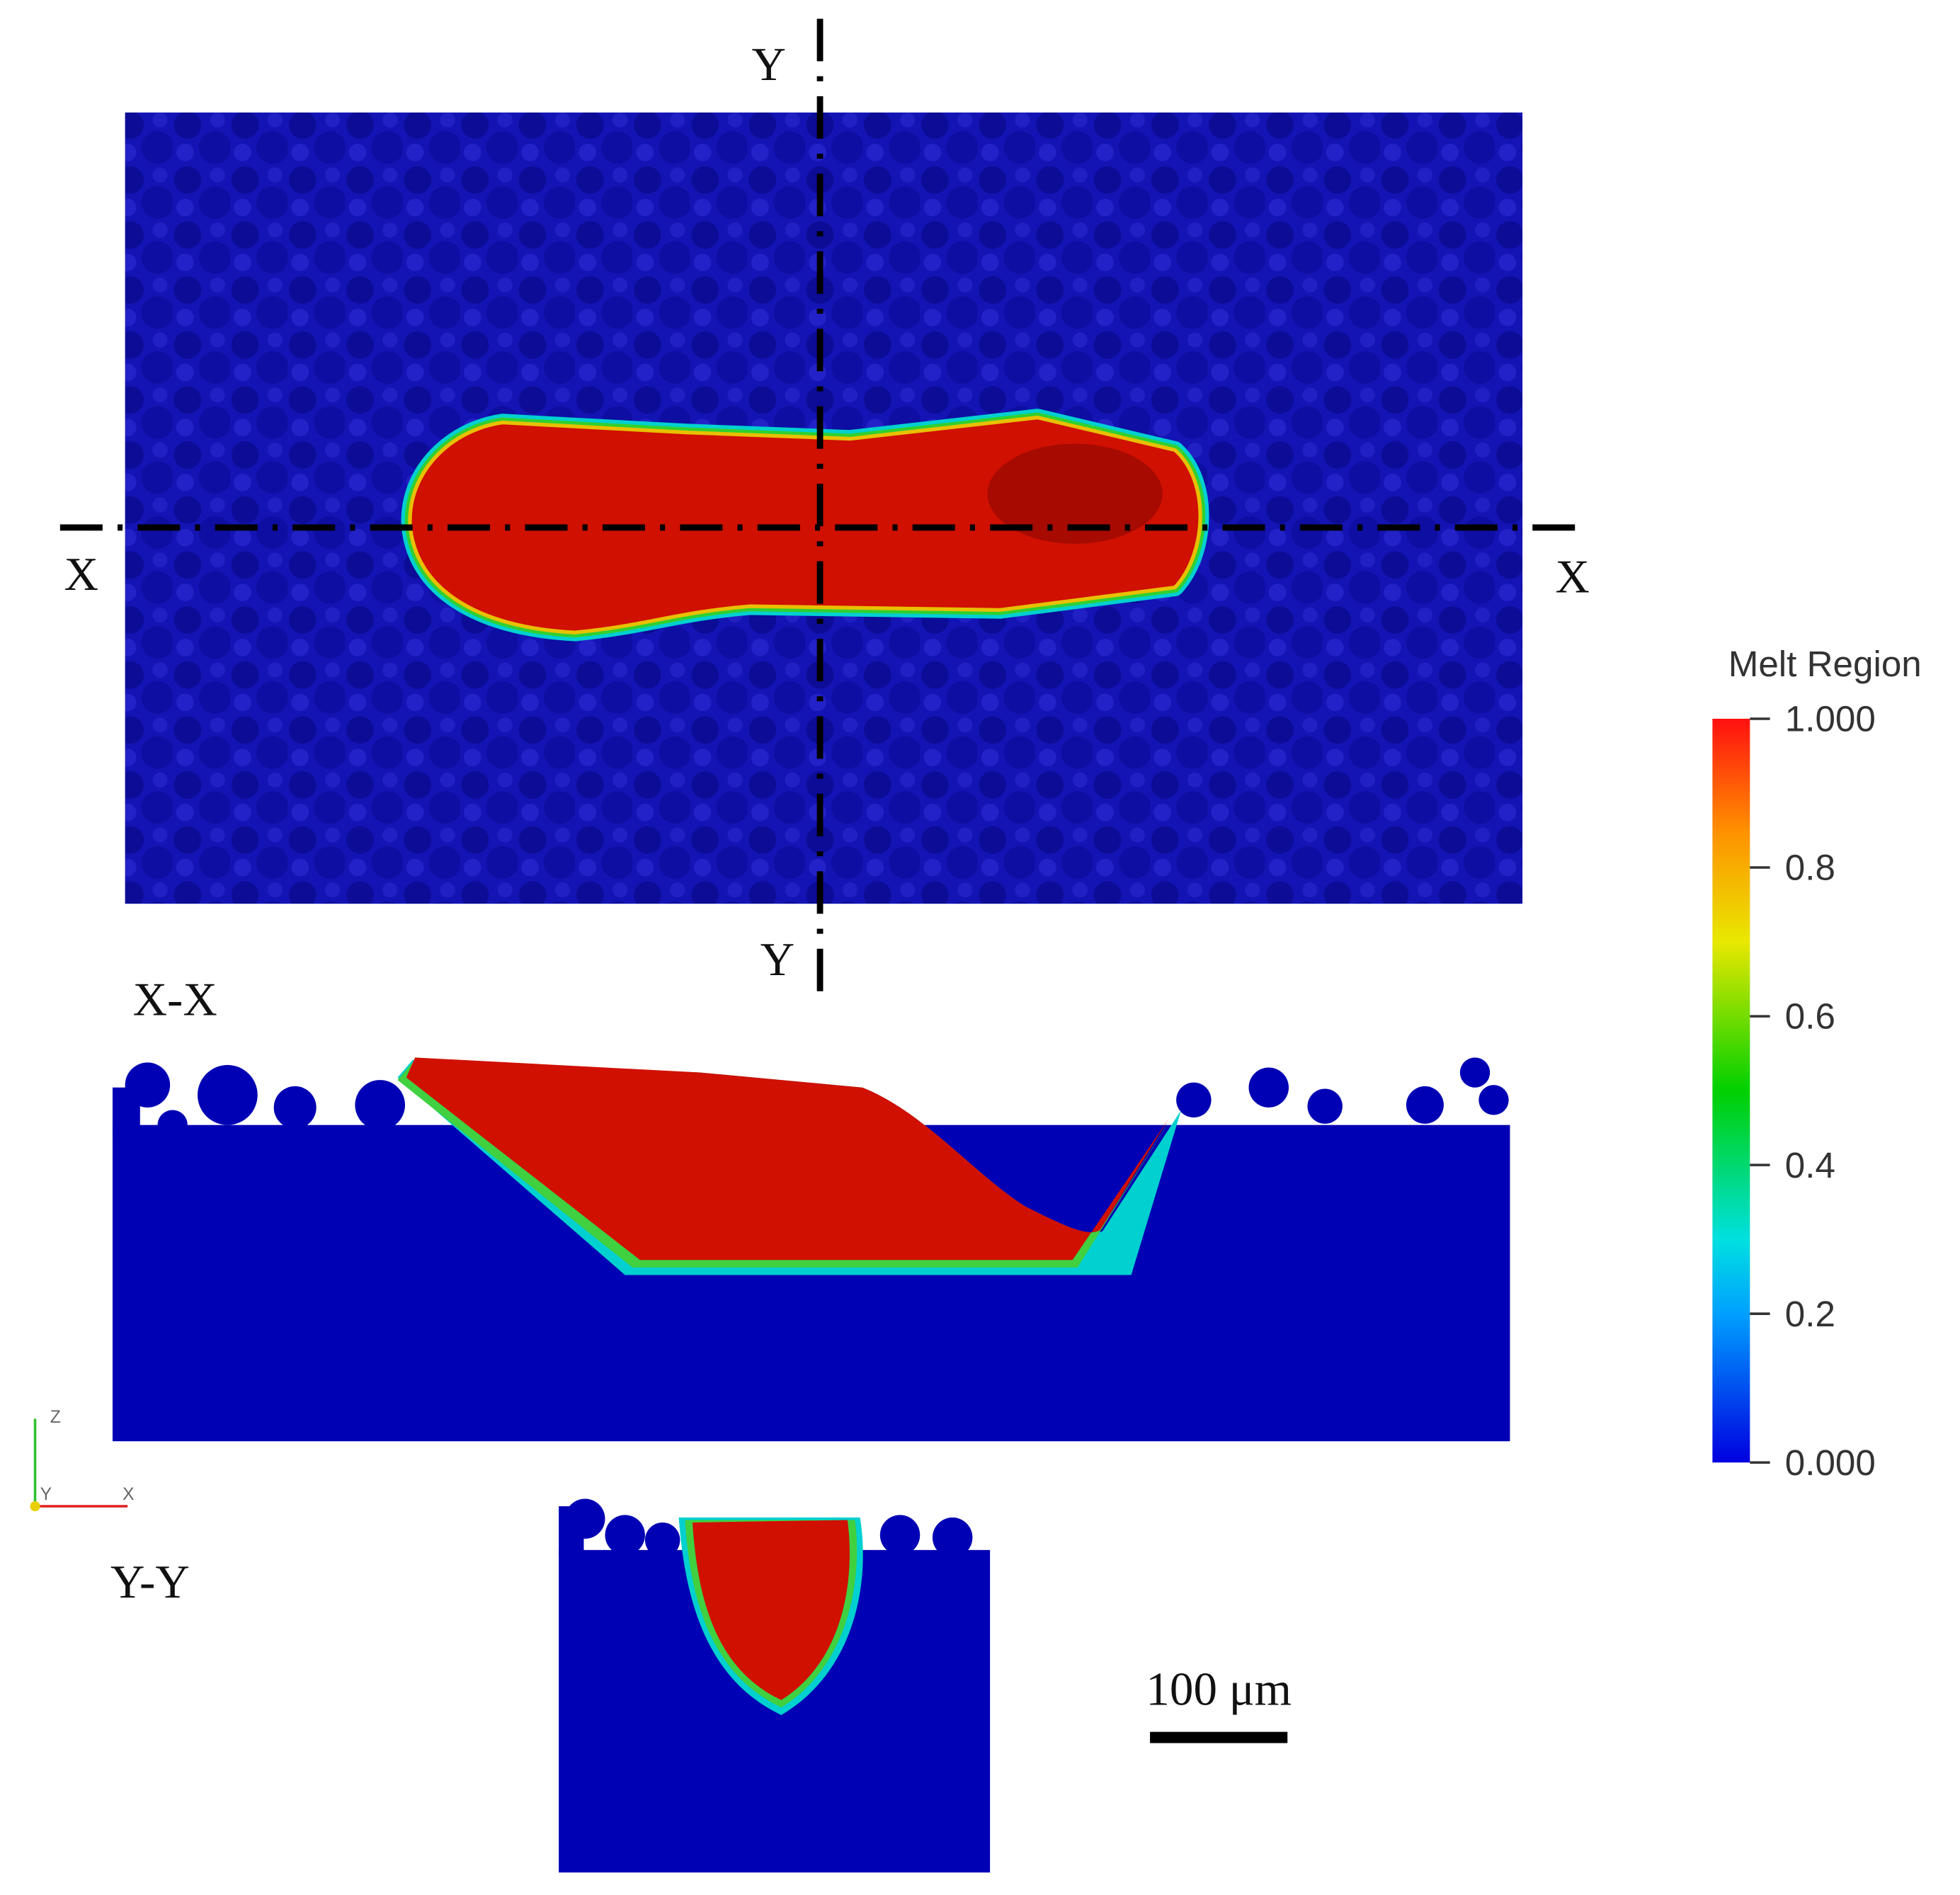 Image resolution: width=1960 pixels, height=1895 pixels. Describe the element at coordinates (1813, 1091) in the screenshot. I see `colorbar-ticks: 1.000 0.8 0.6 0.4 0.2 0.000` at that location.